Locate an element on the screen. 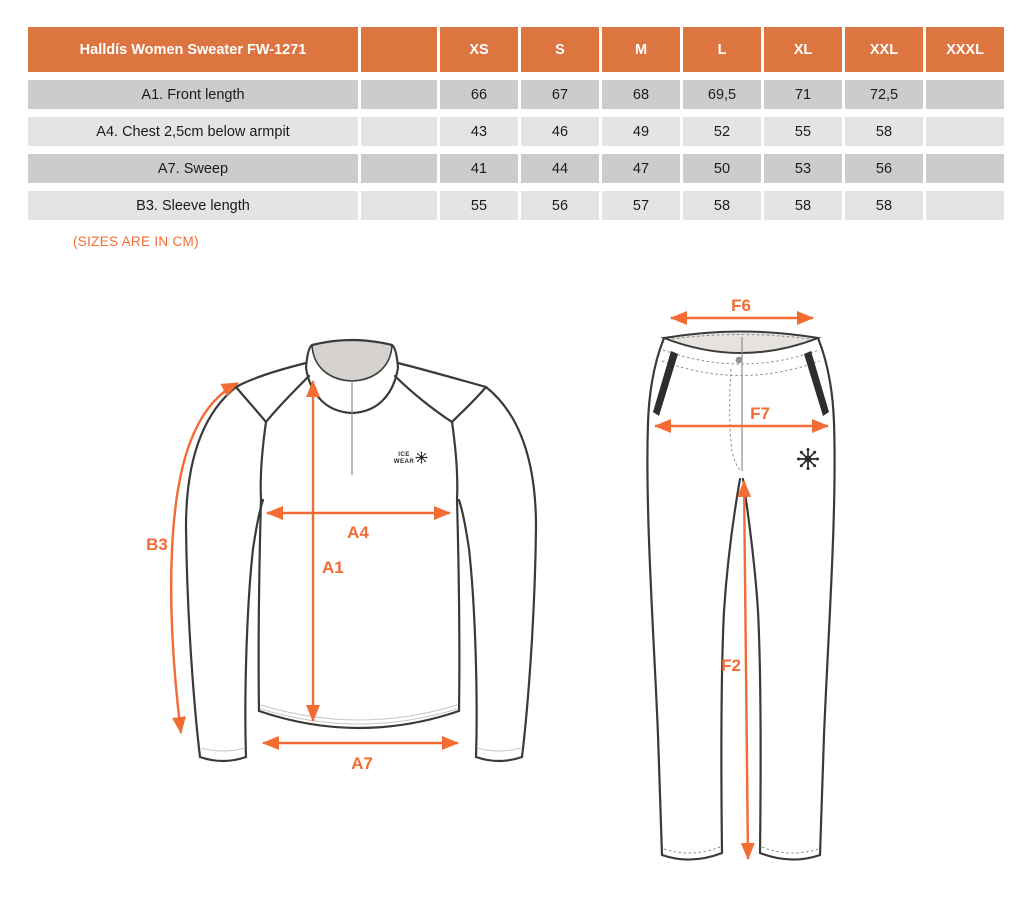 The image size is (1035, 908). icewear-logo: ICE WEAR is located at coordinates (411, 457).